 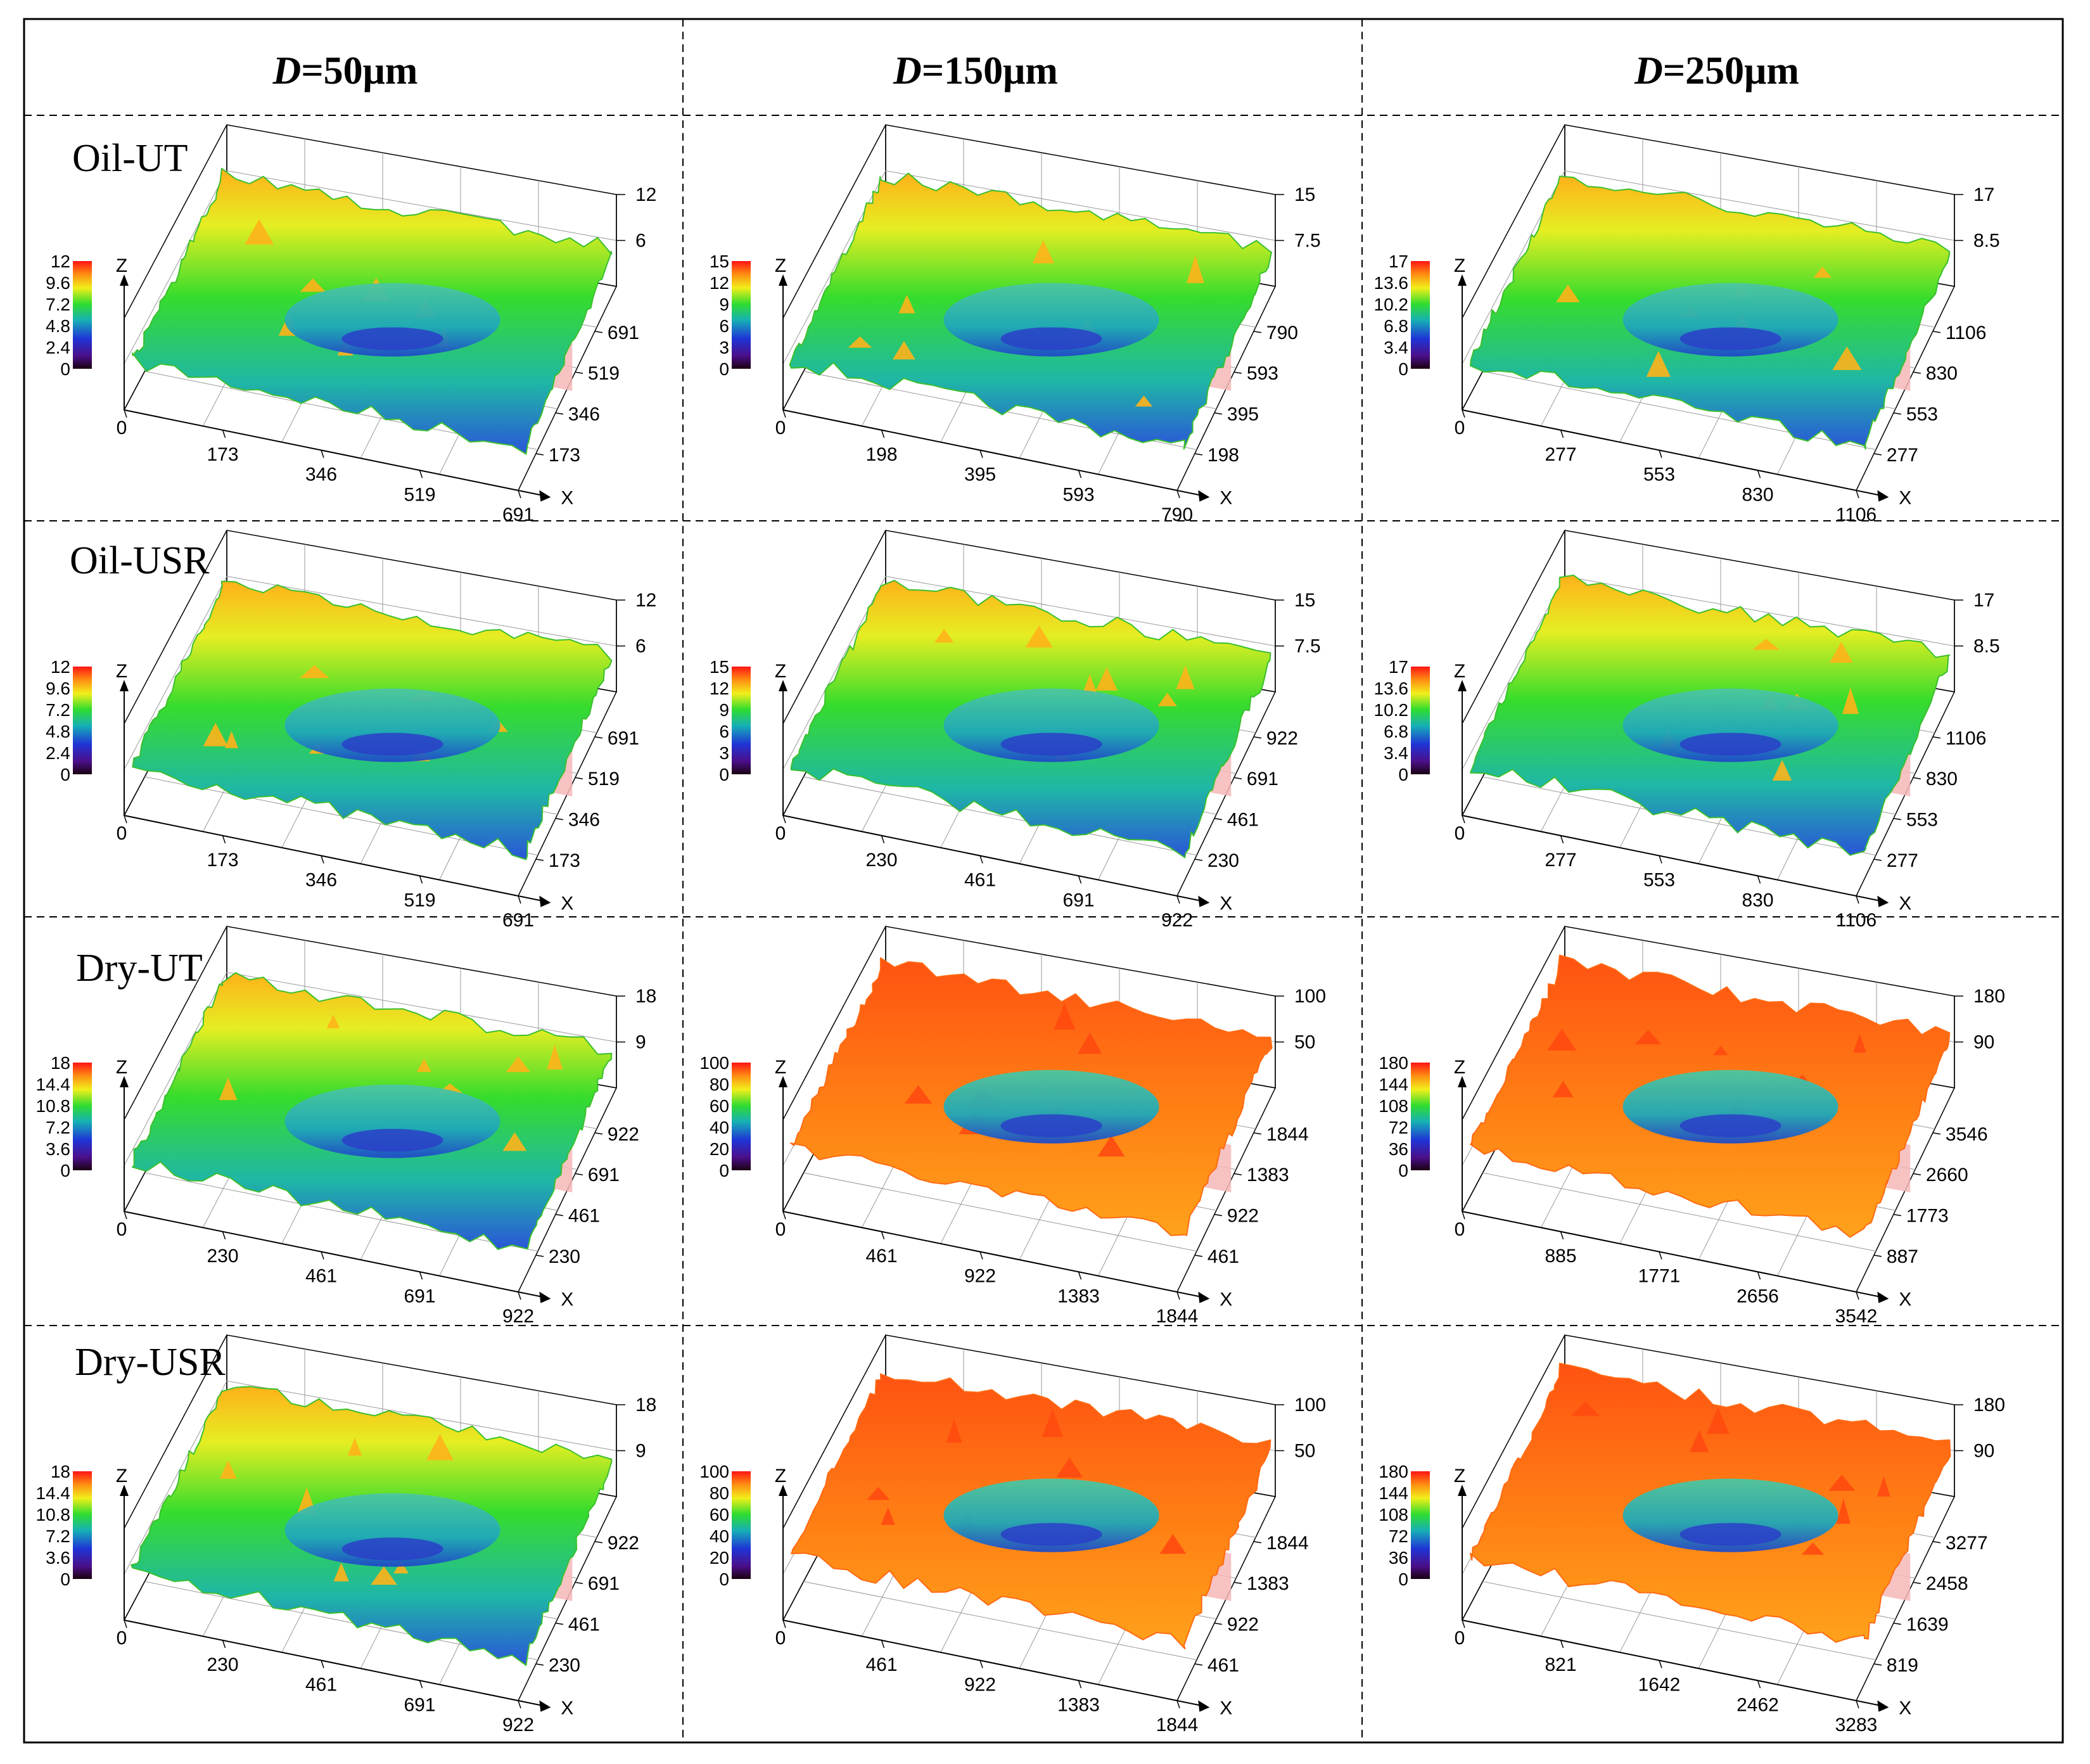 I want to click on colorbar-tick-label: 60, so click(x=719, y=1106).